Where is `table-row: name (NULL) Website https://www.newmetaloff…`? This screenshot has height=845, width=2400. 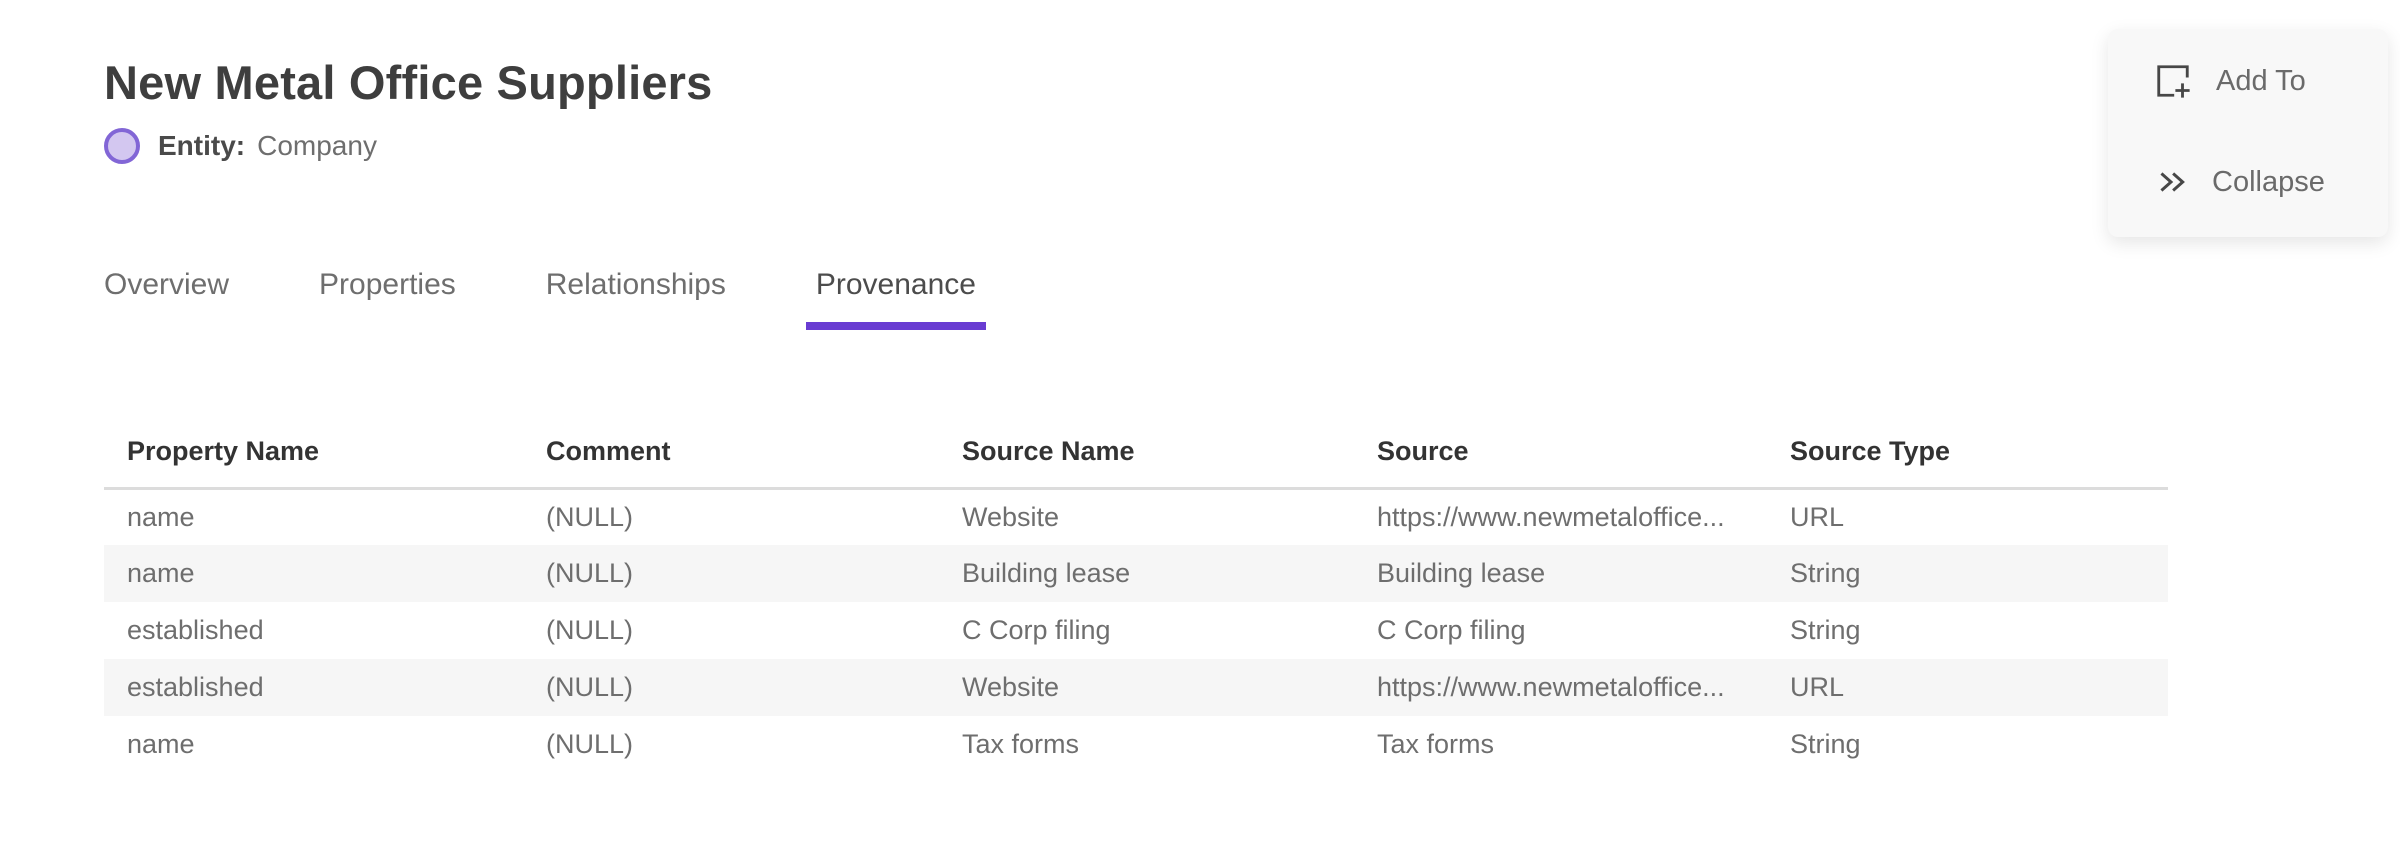 table-row: name (NULL) Website https://www.newmetaloff… is located at coordinates (1136, 516).